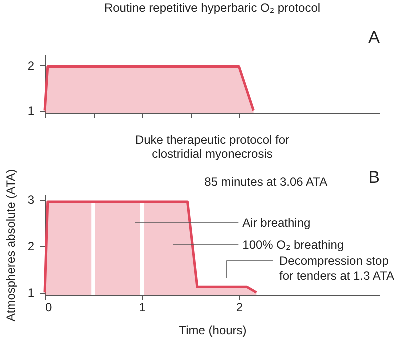 The image size is (404, 339). I want to click on text: A, so click(374, 37).